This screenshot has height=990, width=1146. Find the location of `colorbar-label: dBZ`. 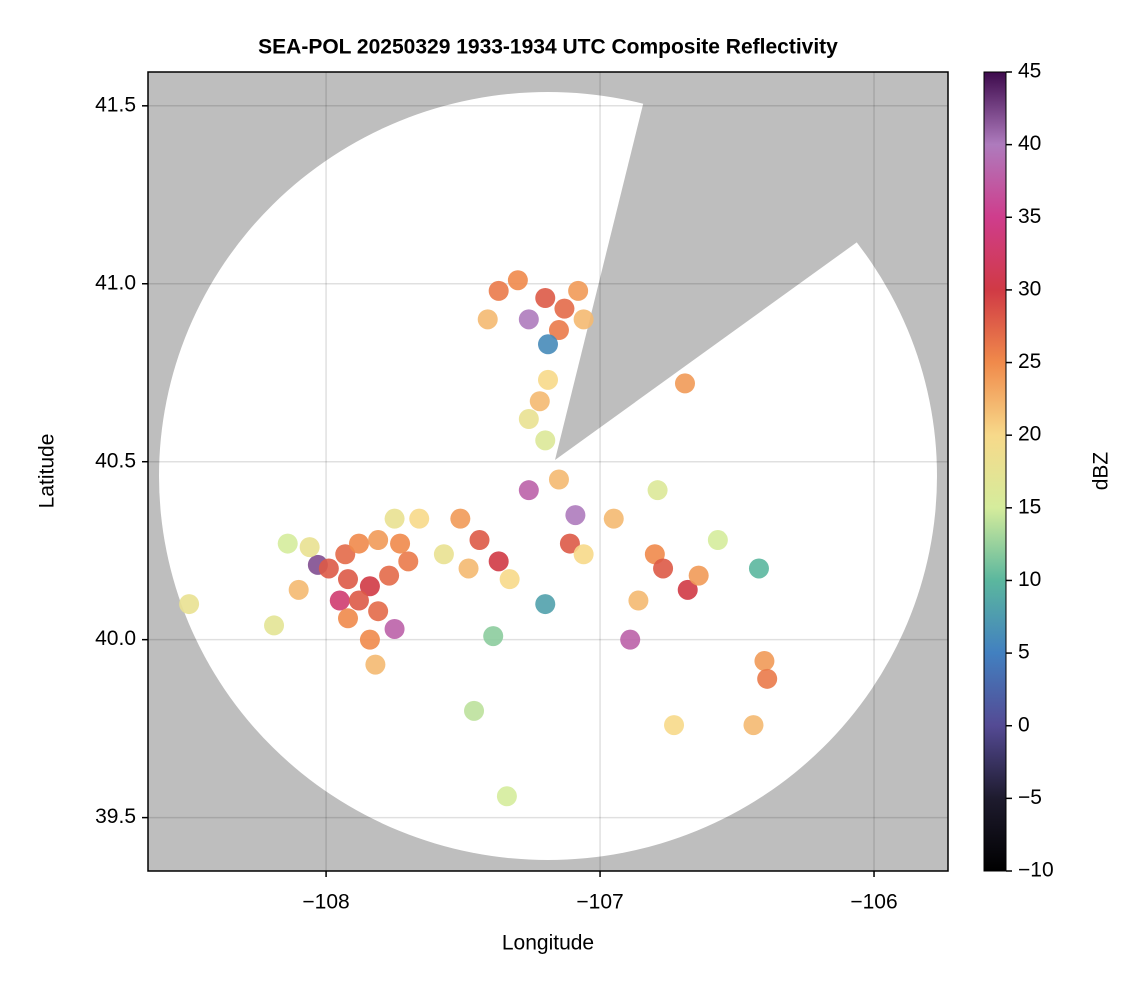

colorbar-label: dBZ is located at coordinates (1101, 471).